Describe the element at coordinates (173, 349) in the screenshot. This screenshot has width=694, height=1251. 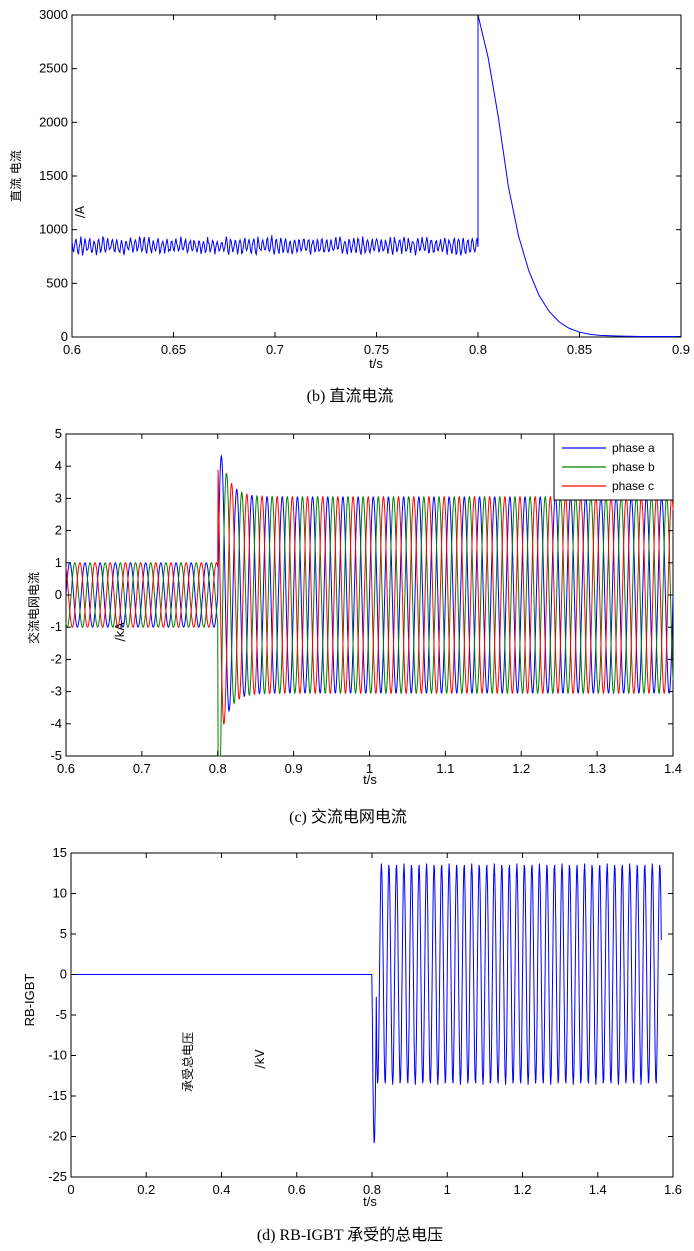
I see `x-tick-label: 0.65` at that location.